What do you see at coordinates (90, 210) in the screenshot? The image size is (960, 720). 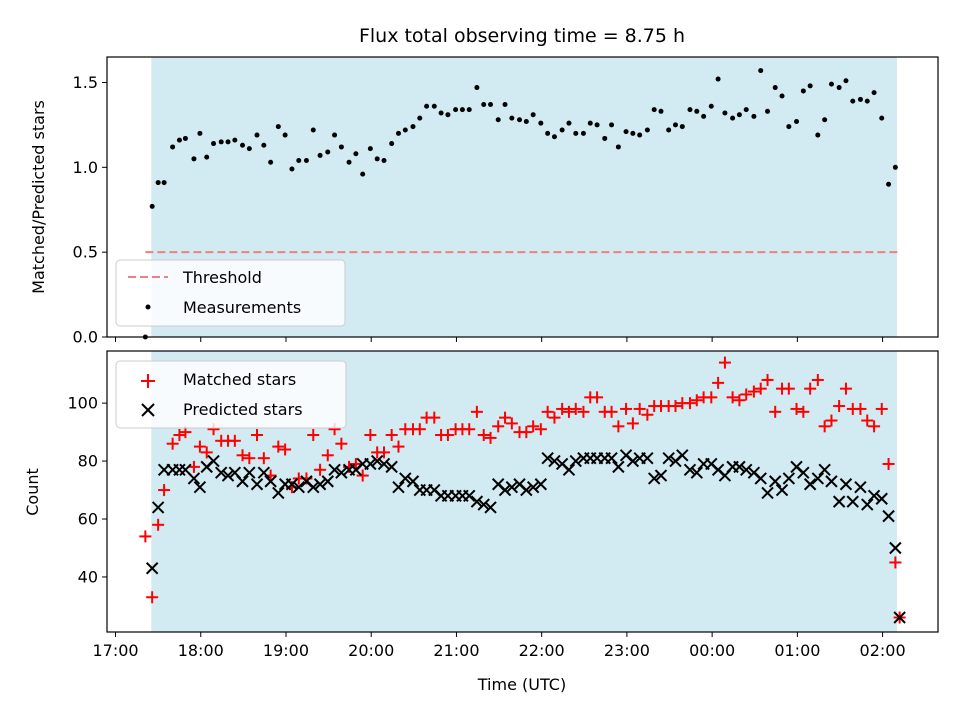 I see `ratio-y-ticks: 0.0 0.5 1.0 1.5` at bounding box center [90, 210].